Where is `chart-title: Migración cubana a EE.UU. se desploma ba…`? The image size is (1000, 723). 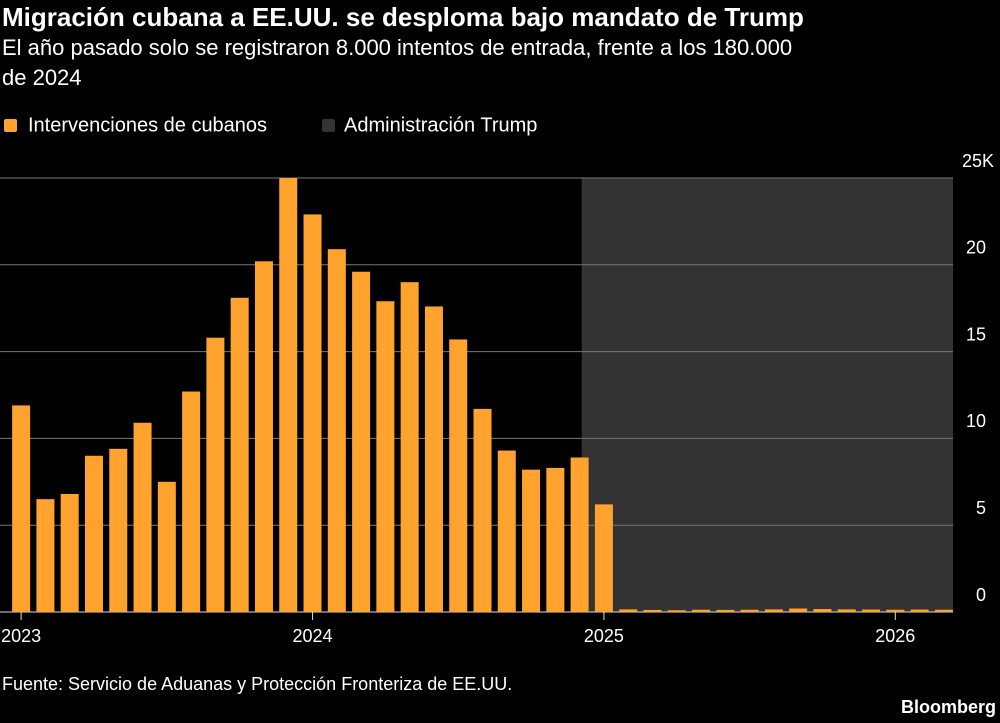 chart-title: Migración cubana a EE.UU. se desploma ba… is located at coordinates (403, 17).